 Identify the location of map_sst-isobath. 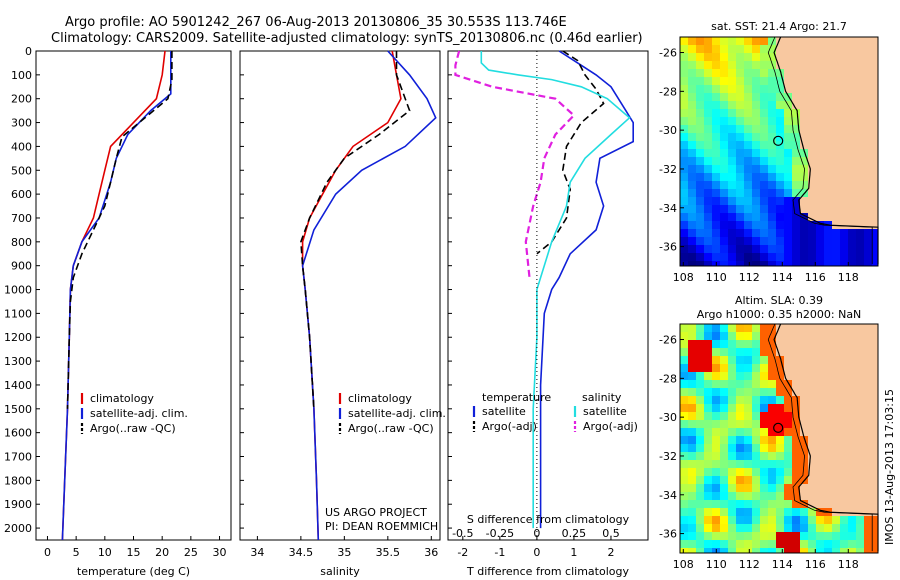
(820, 150).